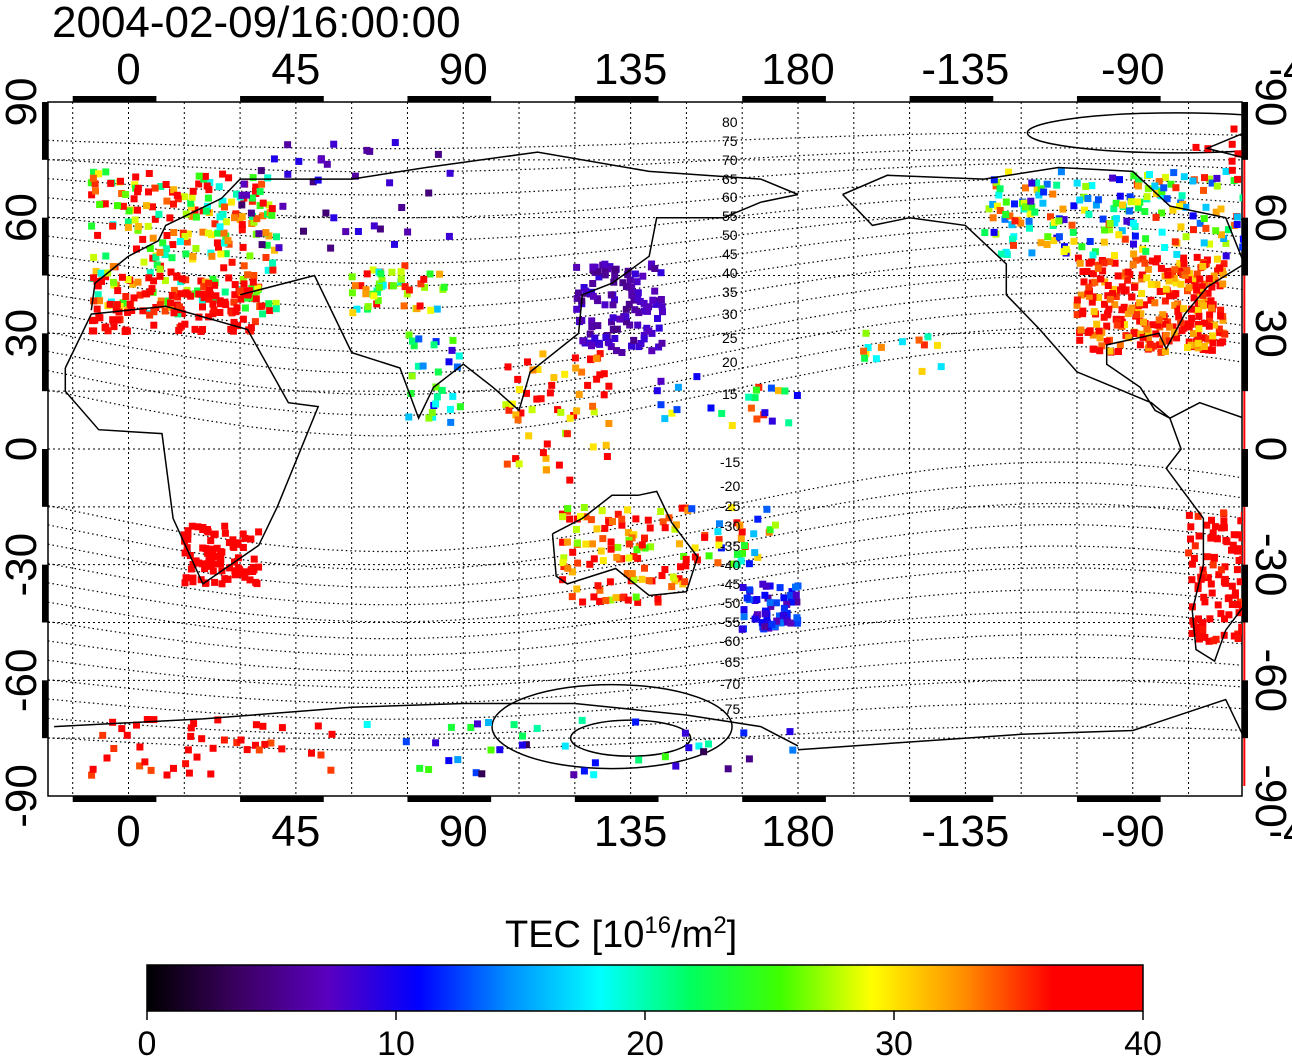 This screenshot has height=1057, width=1292. Describe the element at coordinates (23, 102) in the screenshot. I see `lat-tick-label-left: 90` at that location.